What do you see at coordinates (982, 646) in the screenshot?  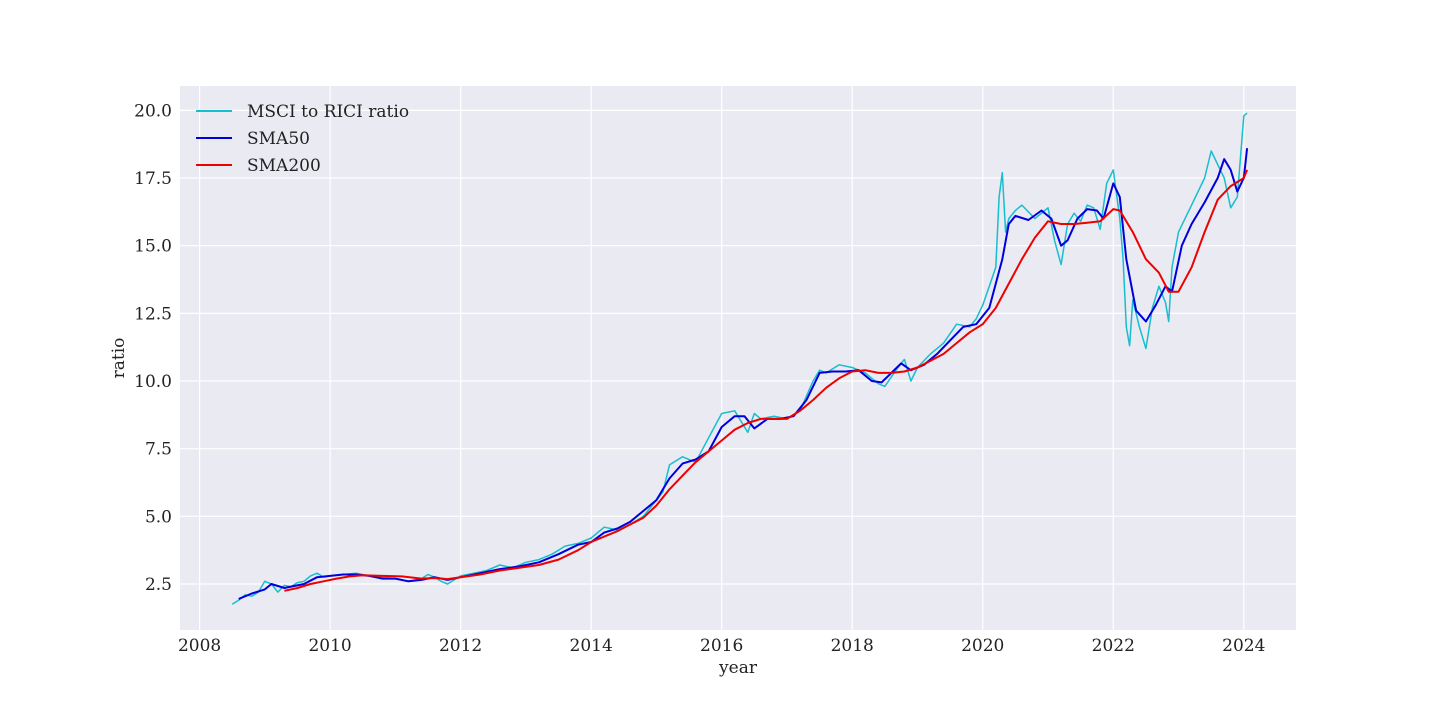 I see `x-tick-label: 2020` at bounding box center [982, 646].